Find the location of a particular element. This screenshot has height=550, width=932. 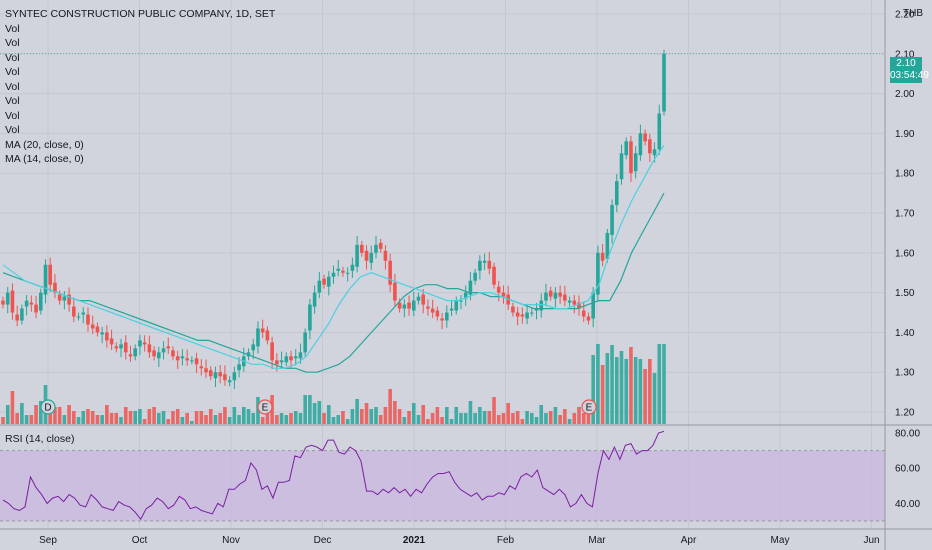

currency-label: THB is located at coordinates (913, 13).